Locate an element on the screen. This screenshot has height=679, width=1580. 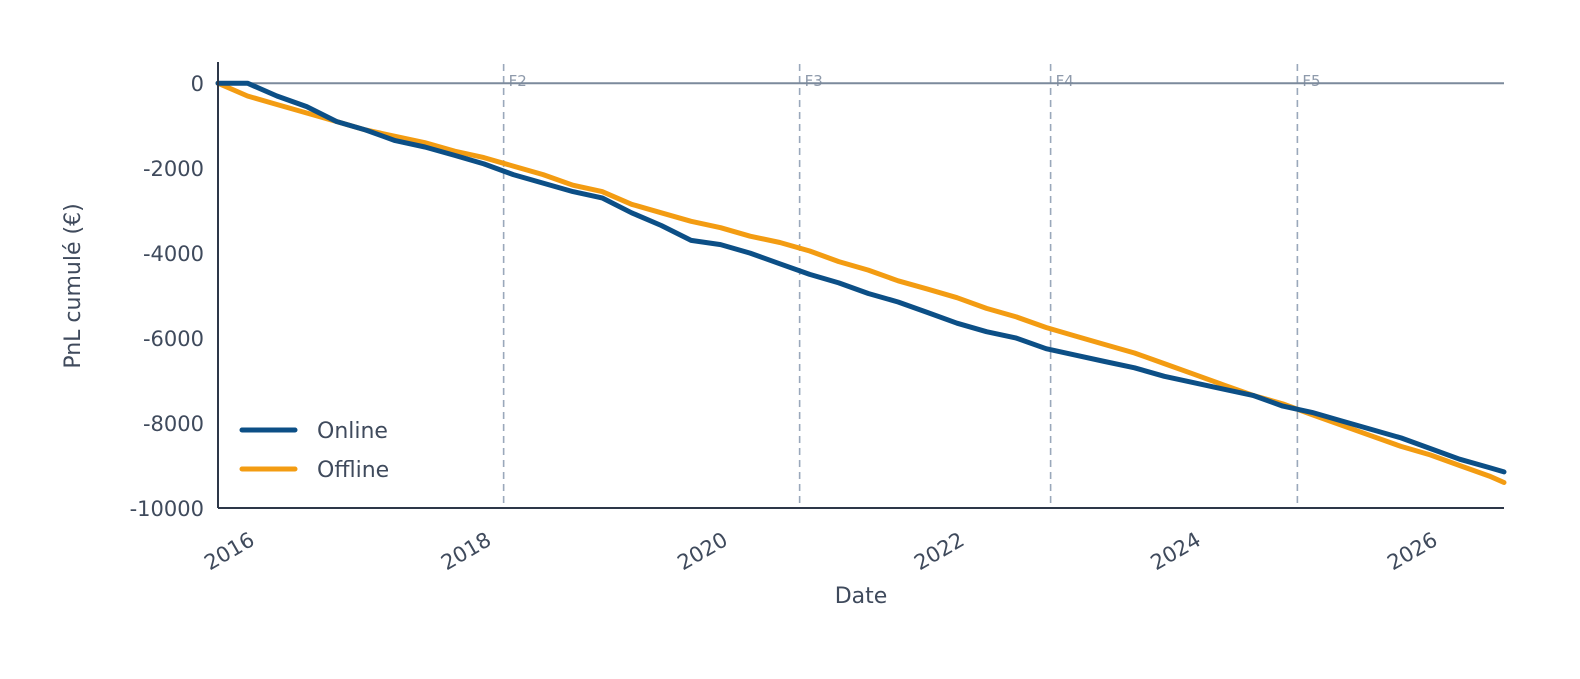
legend-label-online: Online is located at coordinates (352, 431).